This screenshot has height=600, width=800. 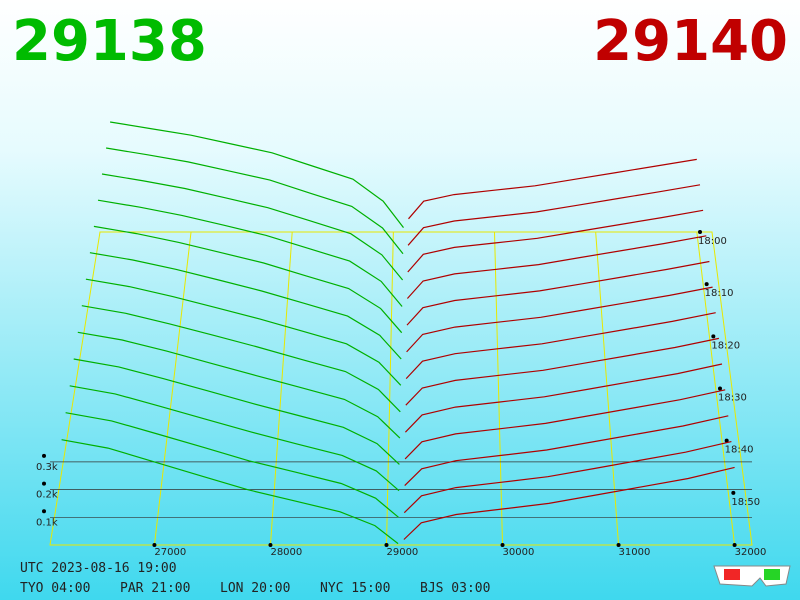 What do you see at coordinates (255, 588) in the screenshot?
I see `zone-time: LON 20:00` at bounding box center [255, 588].